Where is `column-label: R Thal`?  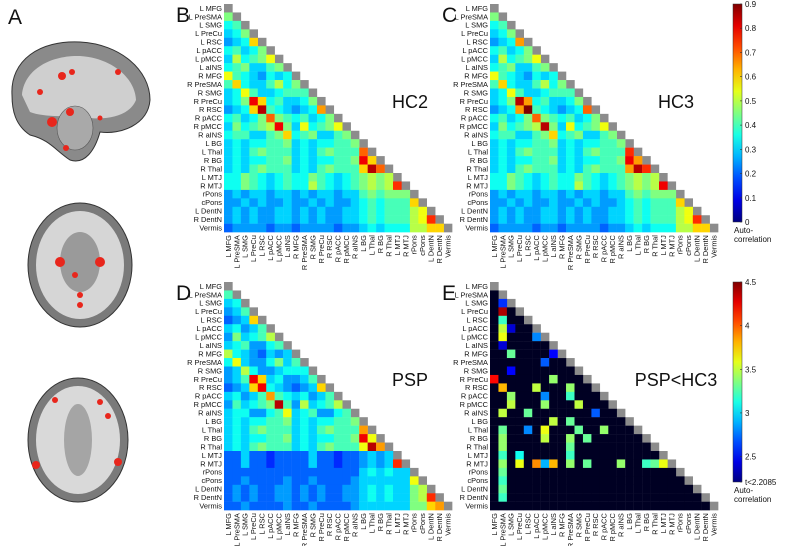
column-label: R Thal is located at coordinates (654, 524).